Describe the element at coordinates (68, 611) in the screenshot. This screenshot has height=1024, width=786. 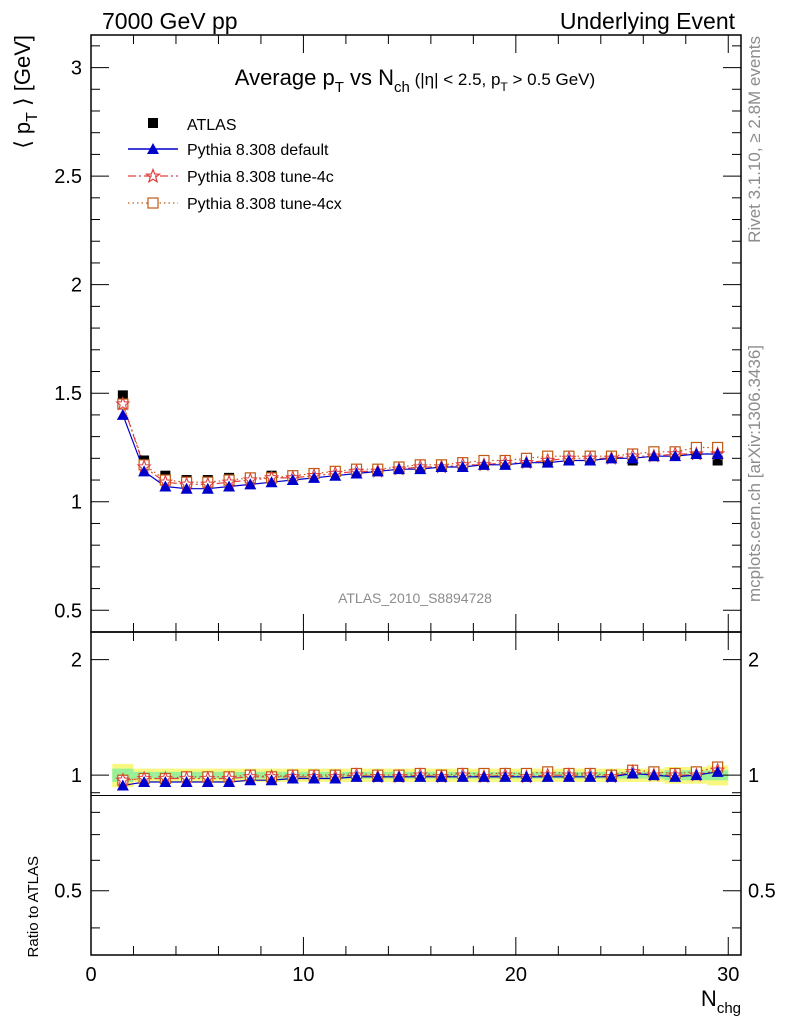
I see `main-y-tick-label: 0.5` at that location.